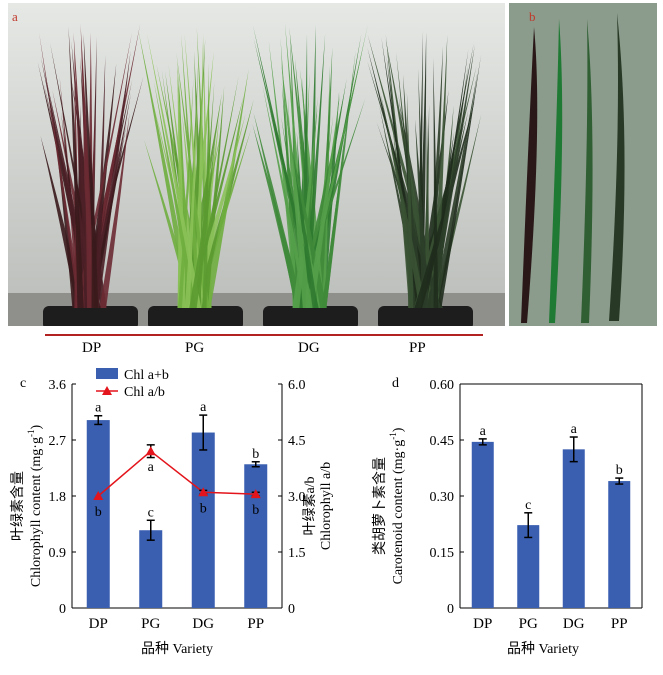 The width and height of the screenshot is (663, 675). I want to click on pot-pg, so click(195, 316).